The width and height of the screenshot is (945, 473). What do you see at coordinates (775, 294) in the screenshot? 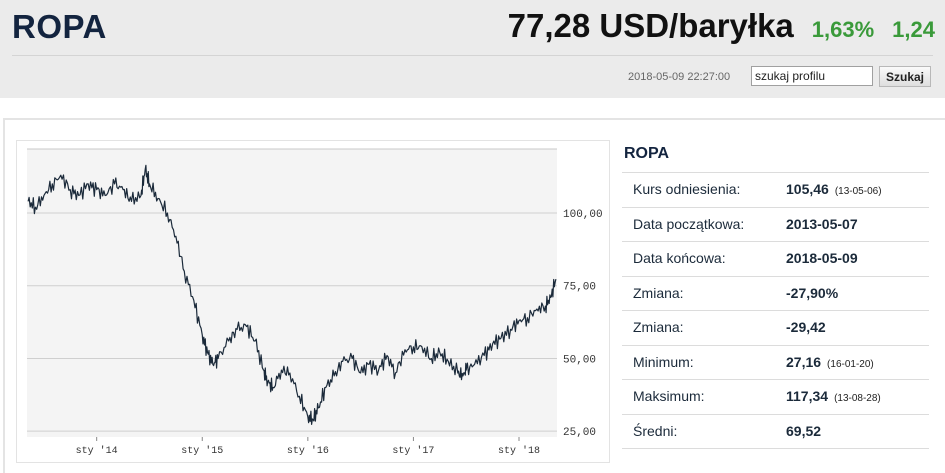
I see `info-row: Zmiana: -27,90%` at bounding box center [775, 294].